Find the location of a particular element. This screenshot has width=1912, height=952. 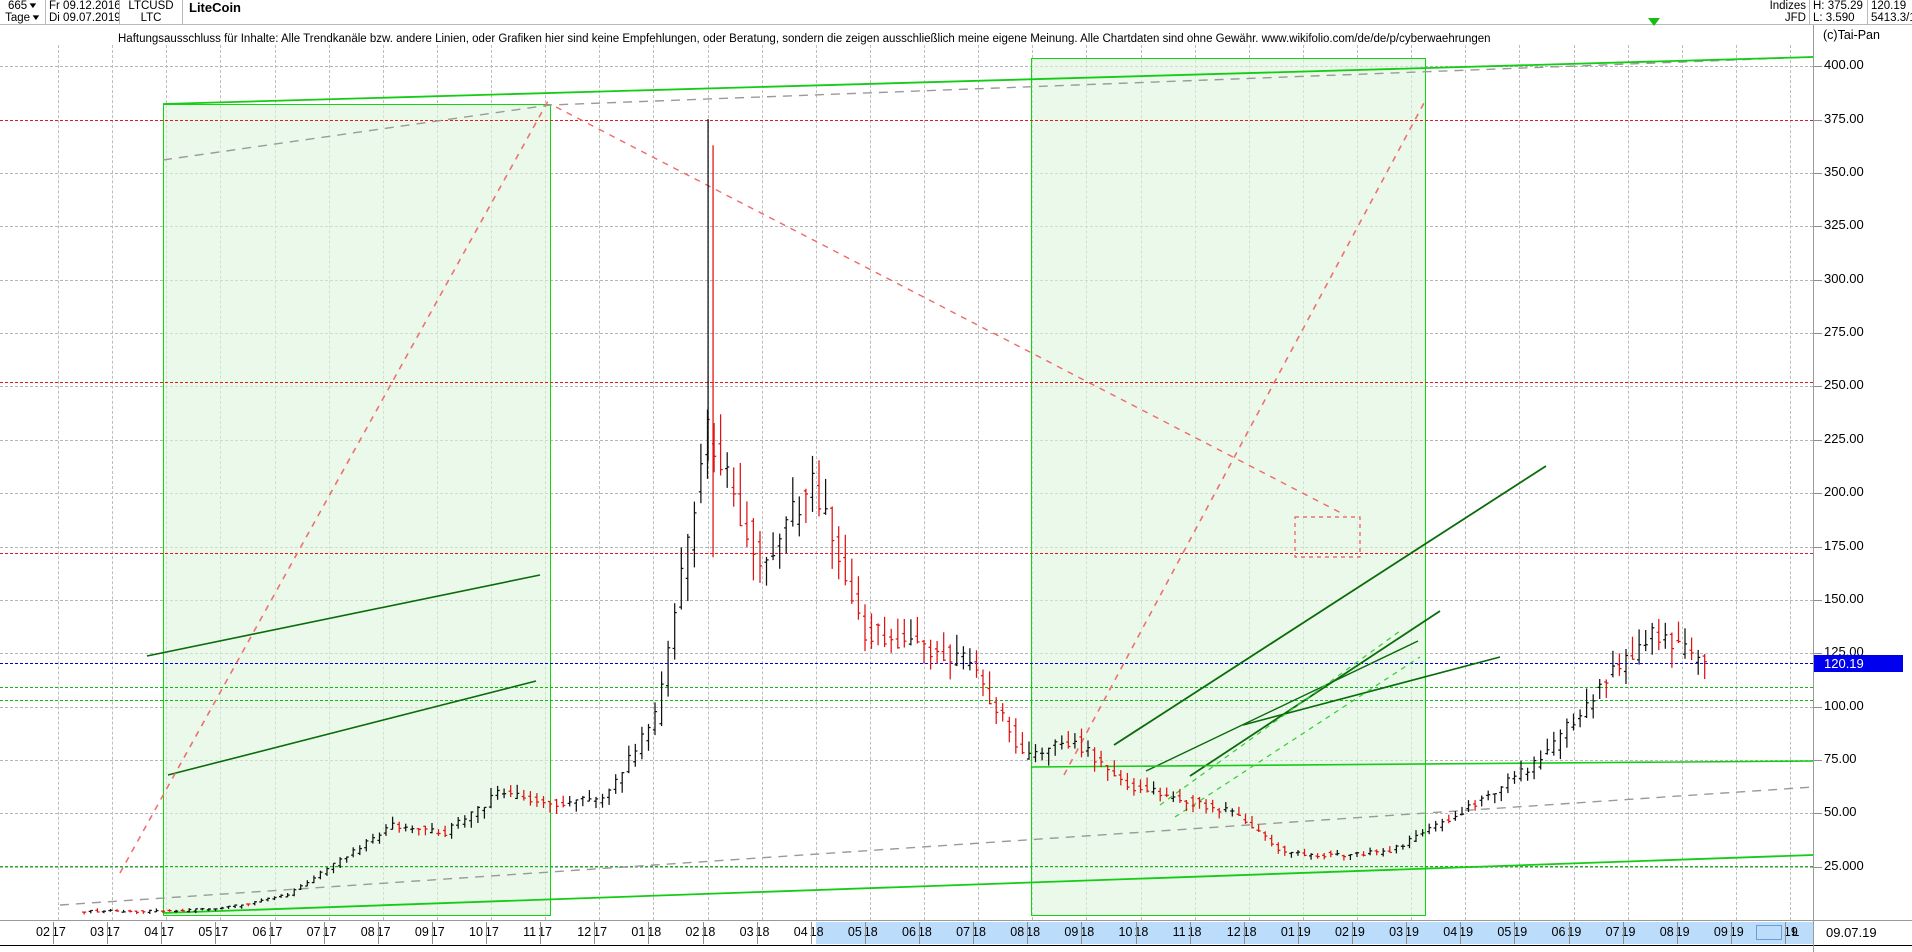

date-tick-label: 04 17 is located at coordinates (159, 932).